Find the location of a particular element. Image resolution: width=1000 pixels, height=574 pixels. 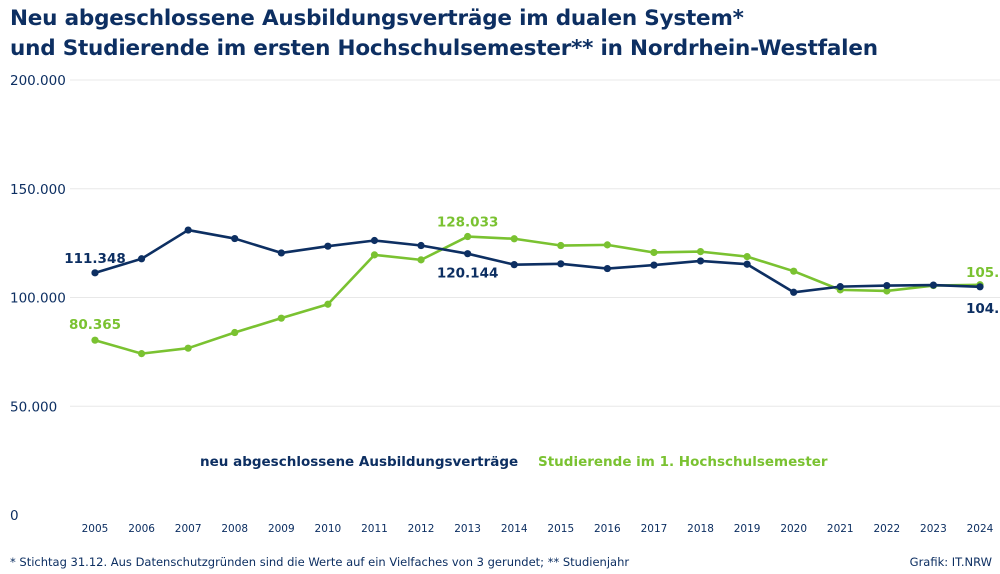

x-tick-label: 2012 is located at coordinates (421, 529).